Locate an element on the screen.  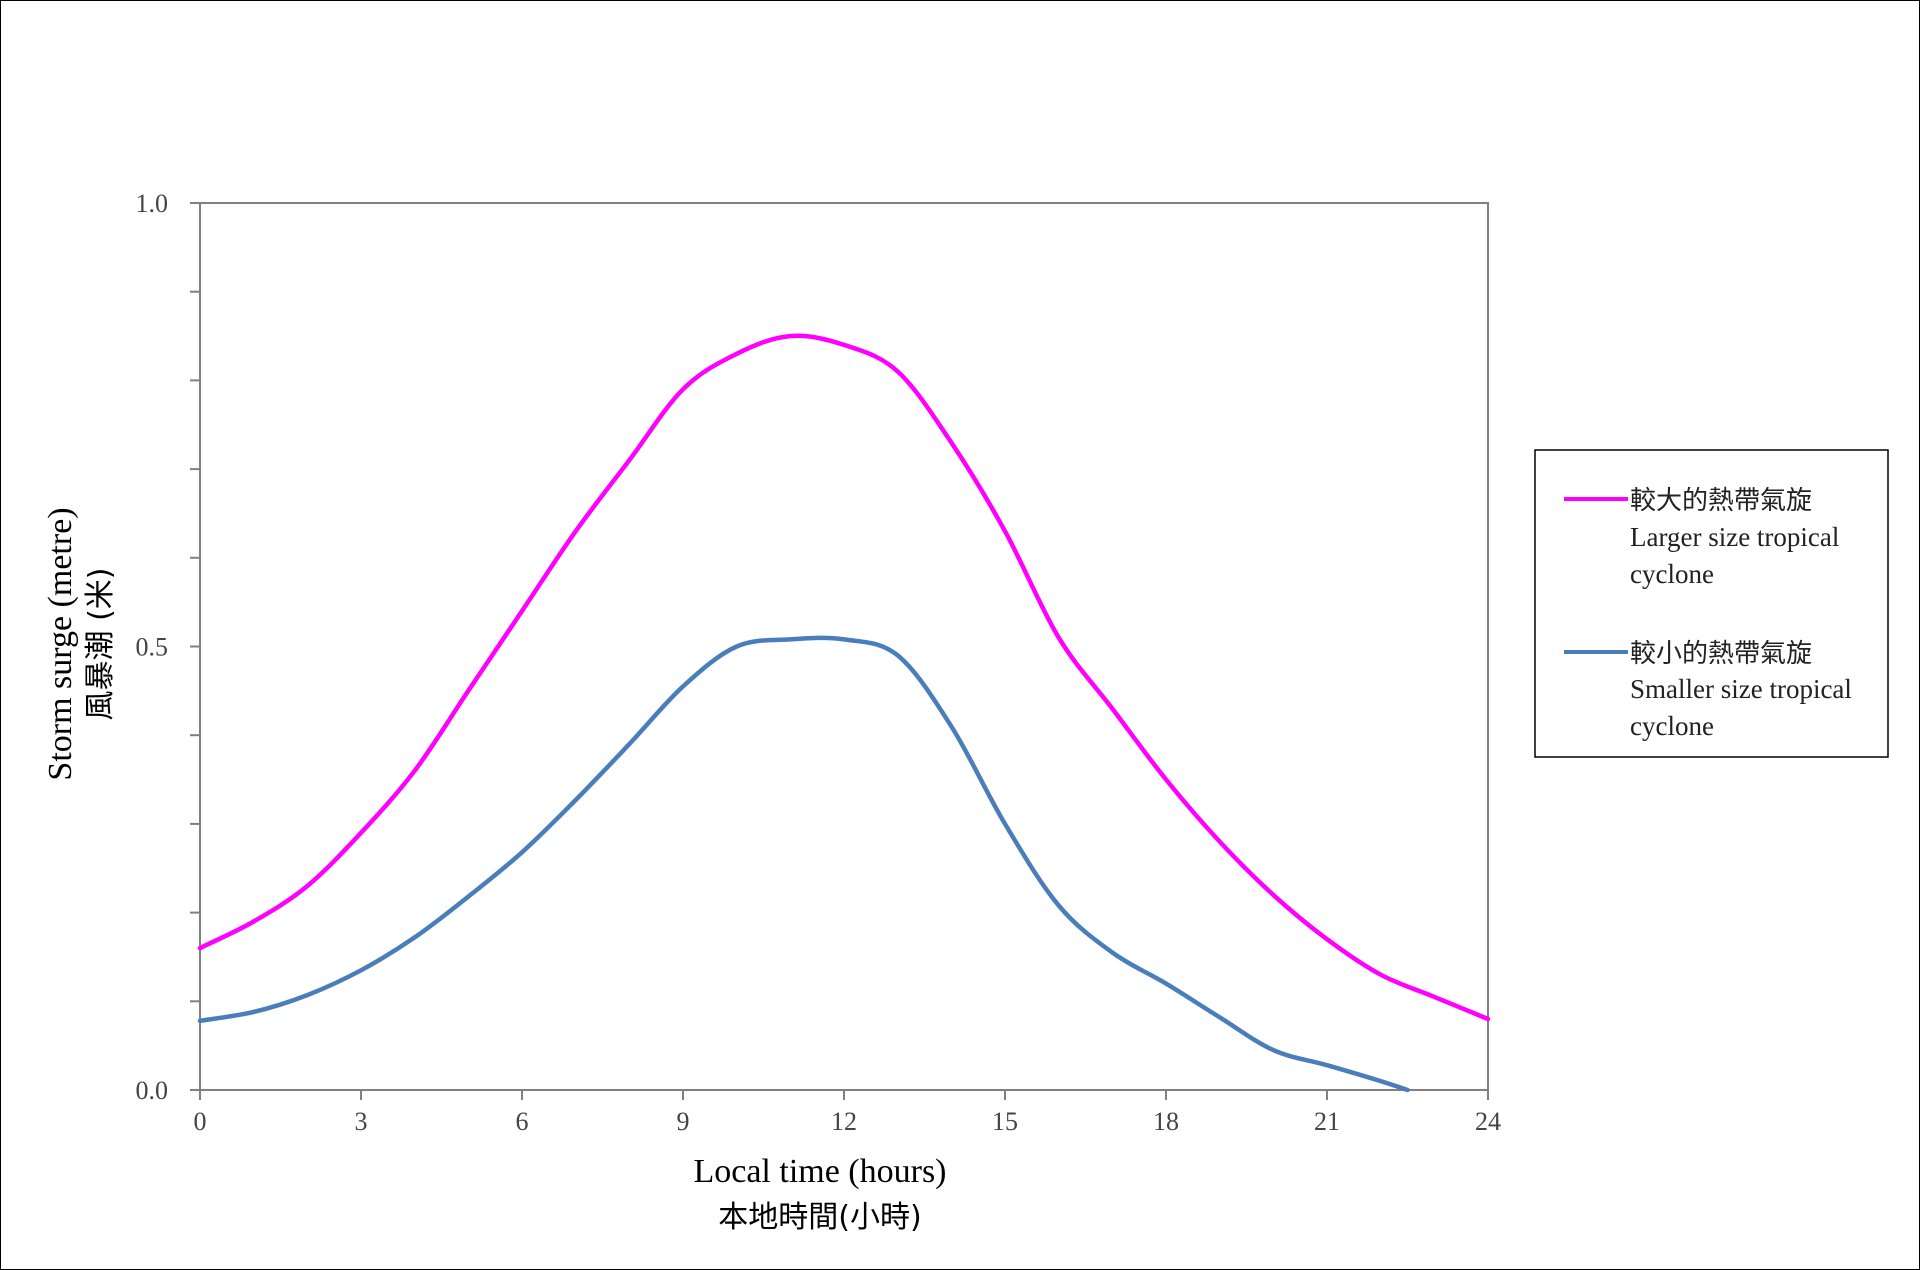
legend-label-smaller-cn: 較小的熱帶氣旋 is located at coordinates (1721, 654).